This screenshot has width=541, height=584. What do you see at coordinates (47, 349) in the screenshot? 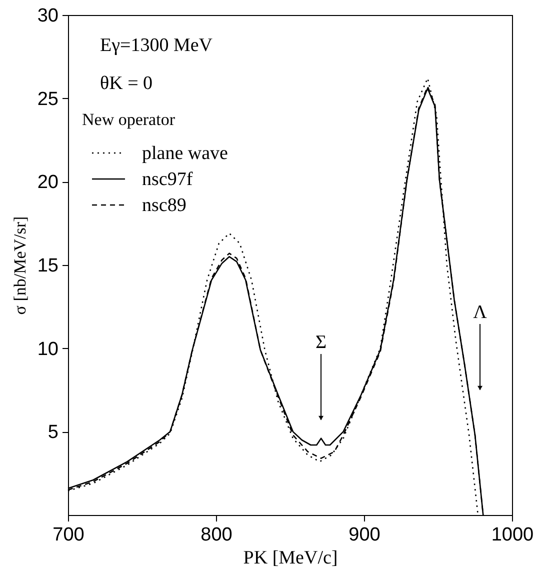
I see `y-tick-label: 10` at bounding box center [47, 349].